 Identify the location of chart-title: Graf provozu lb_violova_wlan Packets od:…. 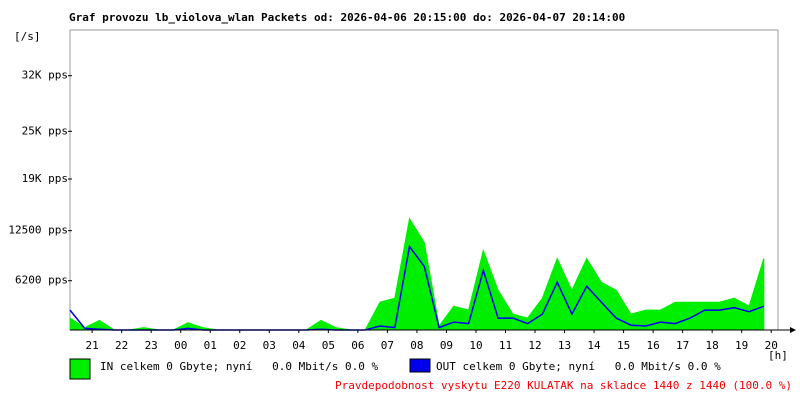
(347, 17).